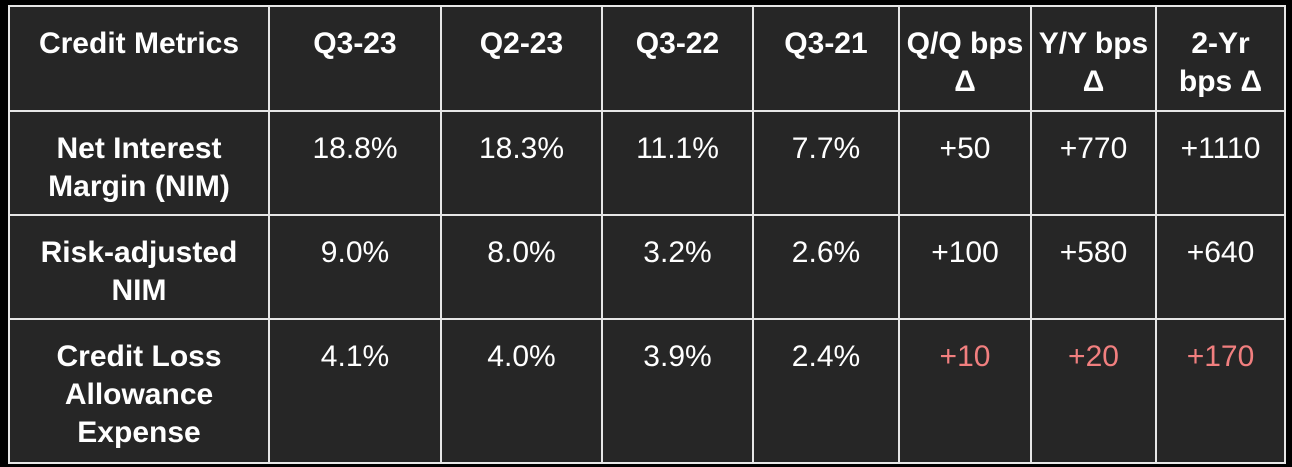  I want to click on table-cell: +1110, so click(1220, 163).